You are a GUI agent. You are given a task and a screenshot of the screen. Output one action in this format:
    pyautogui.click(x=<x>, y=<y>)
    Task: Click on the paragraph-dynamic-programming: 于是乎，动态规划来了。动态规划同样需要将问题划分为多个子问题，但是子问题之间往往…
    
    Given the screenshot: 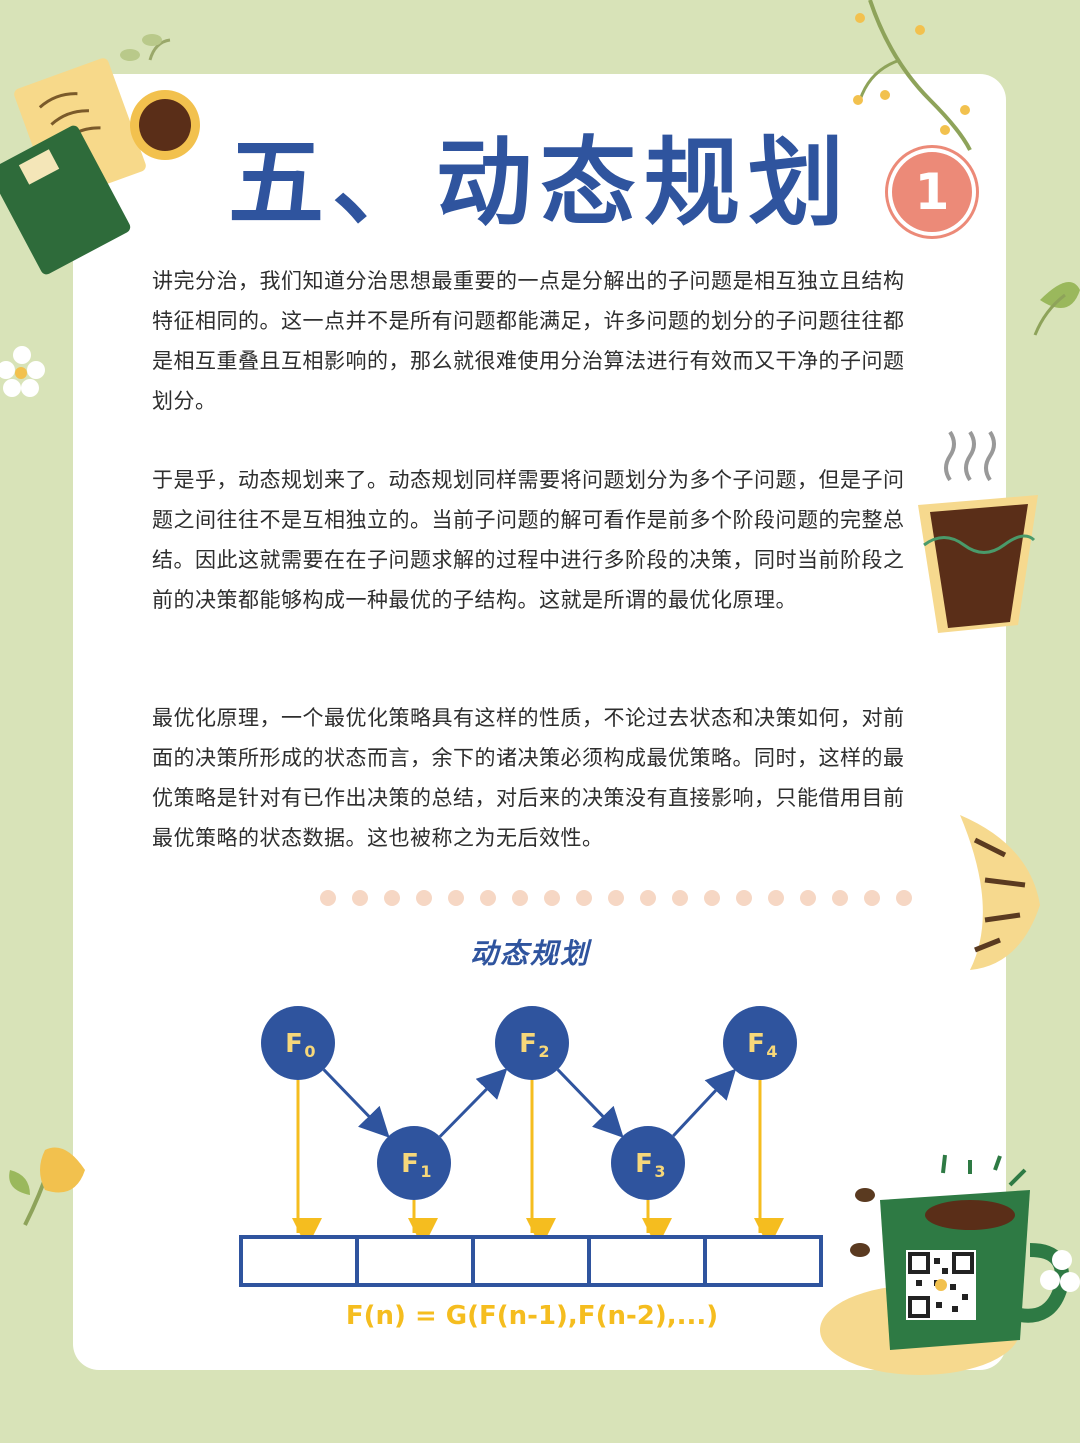 What is the action you would take?
    pyautogui.click(x=528, y=540)
    